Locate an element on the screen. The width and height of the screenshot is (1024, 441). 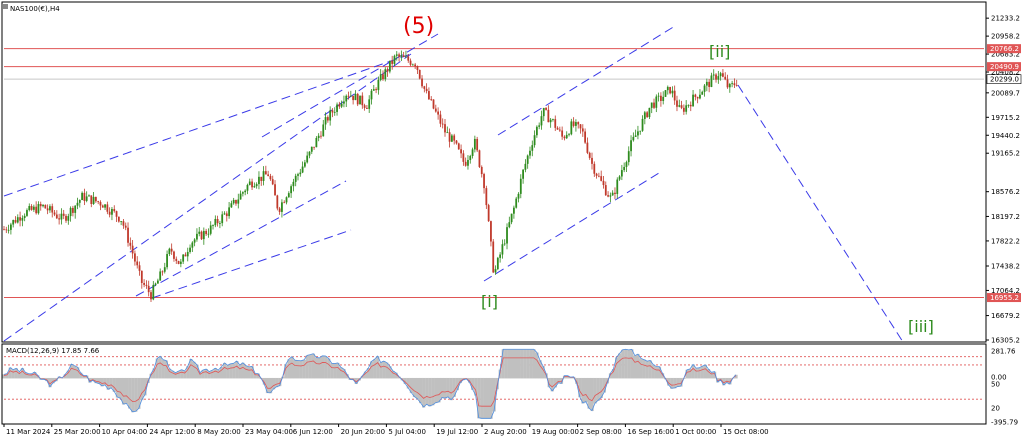
macd-main-line is located at coordinates (370, 383).